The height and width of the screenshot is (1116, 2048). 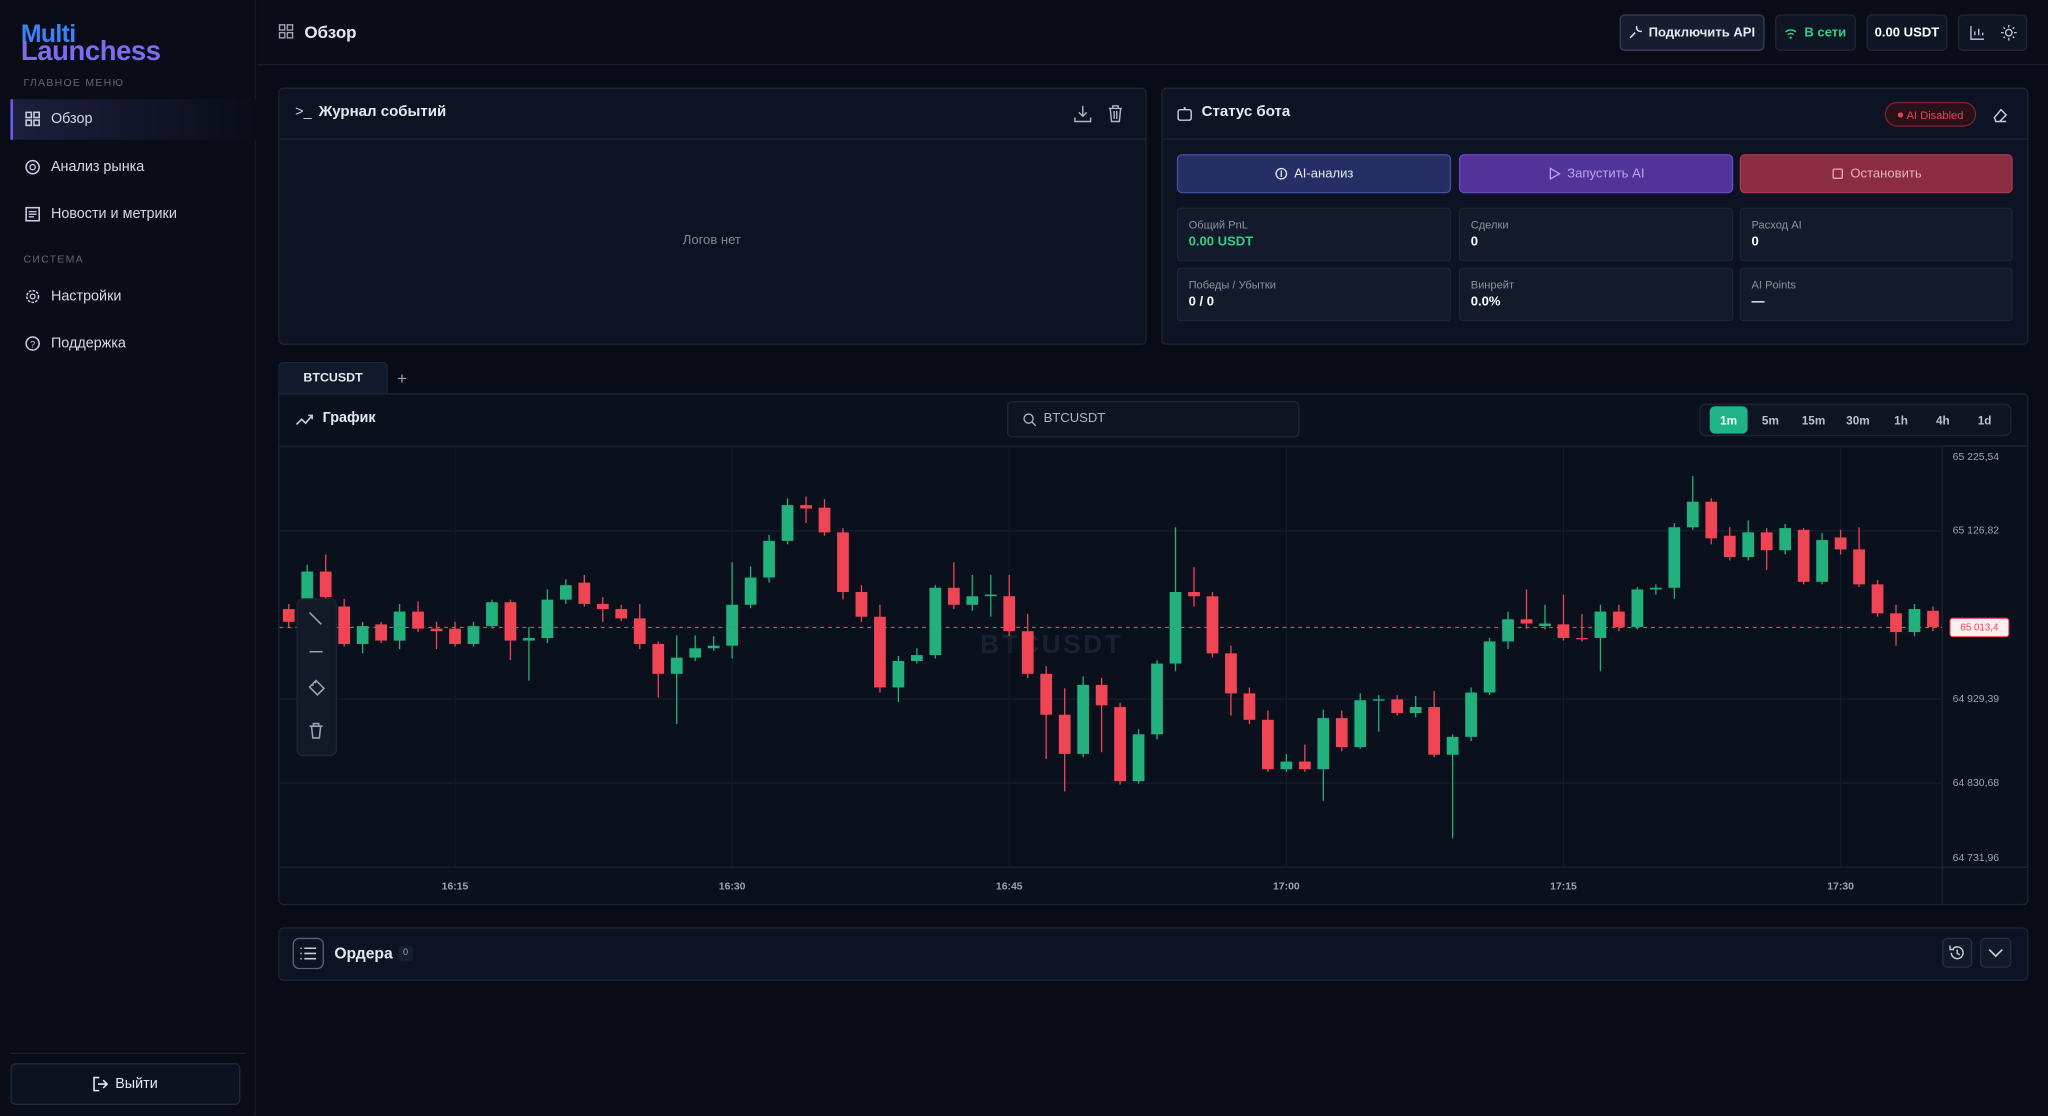 What do you see at coordinates (1218, 225) in the screenshot?
I see `stat-label: Общий PnL` at bounding box center [1218, 225].